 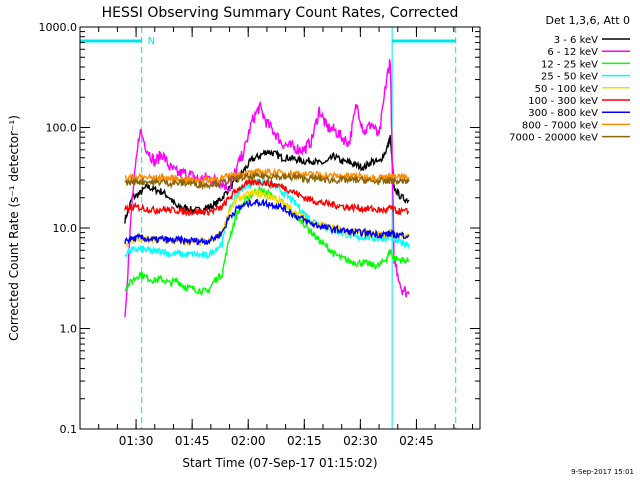 I want to click on legend-label-4: 50 - 100 keV, so click(x=567, y=89).